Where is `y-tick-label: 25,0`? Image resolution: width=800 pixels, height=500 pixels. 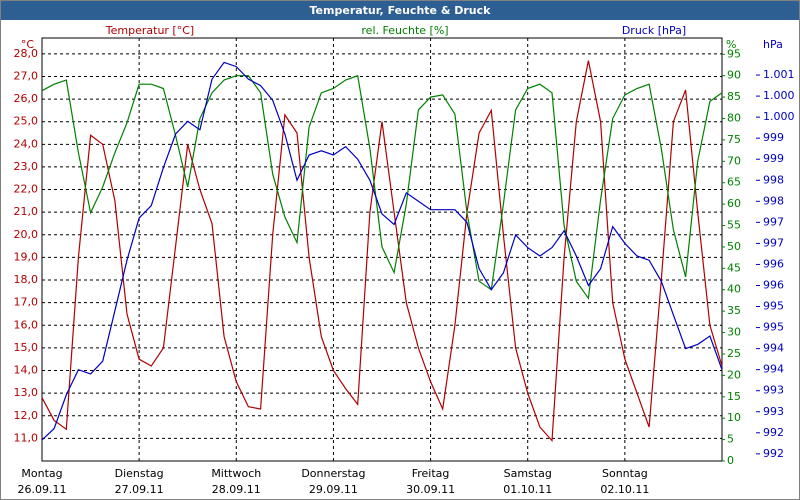
y-tick-label: 25,0 is located at coordinates (26, 121).